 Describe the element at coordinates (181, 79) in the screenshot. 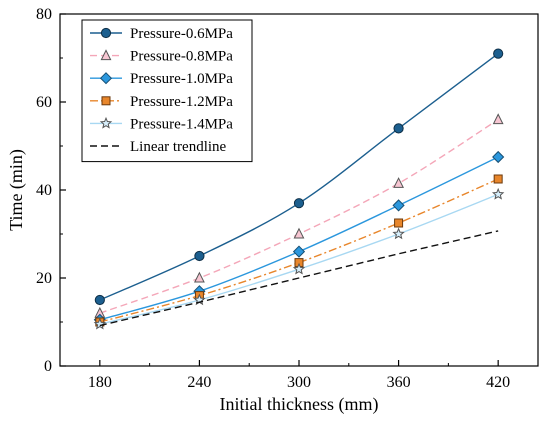

I see `legend-label: Pressure-1.0MPa` at that location.